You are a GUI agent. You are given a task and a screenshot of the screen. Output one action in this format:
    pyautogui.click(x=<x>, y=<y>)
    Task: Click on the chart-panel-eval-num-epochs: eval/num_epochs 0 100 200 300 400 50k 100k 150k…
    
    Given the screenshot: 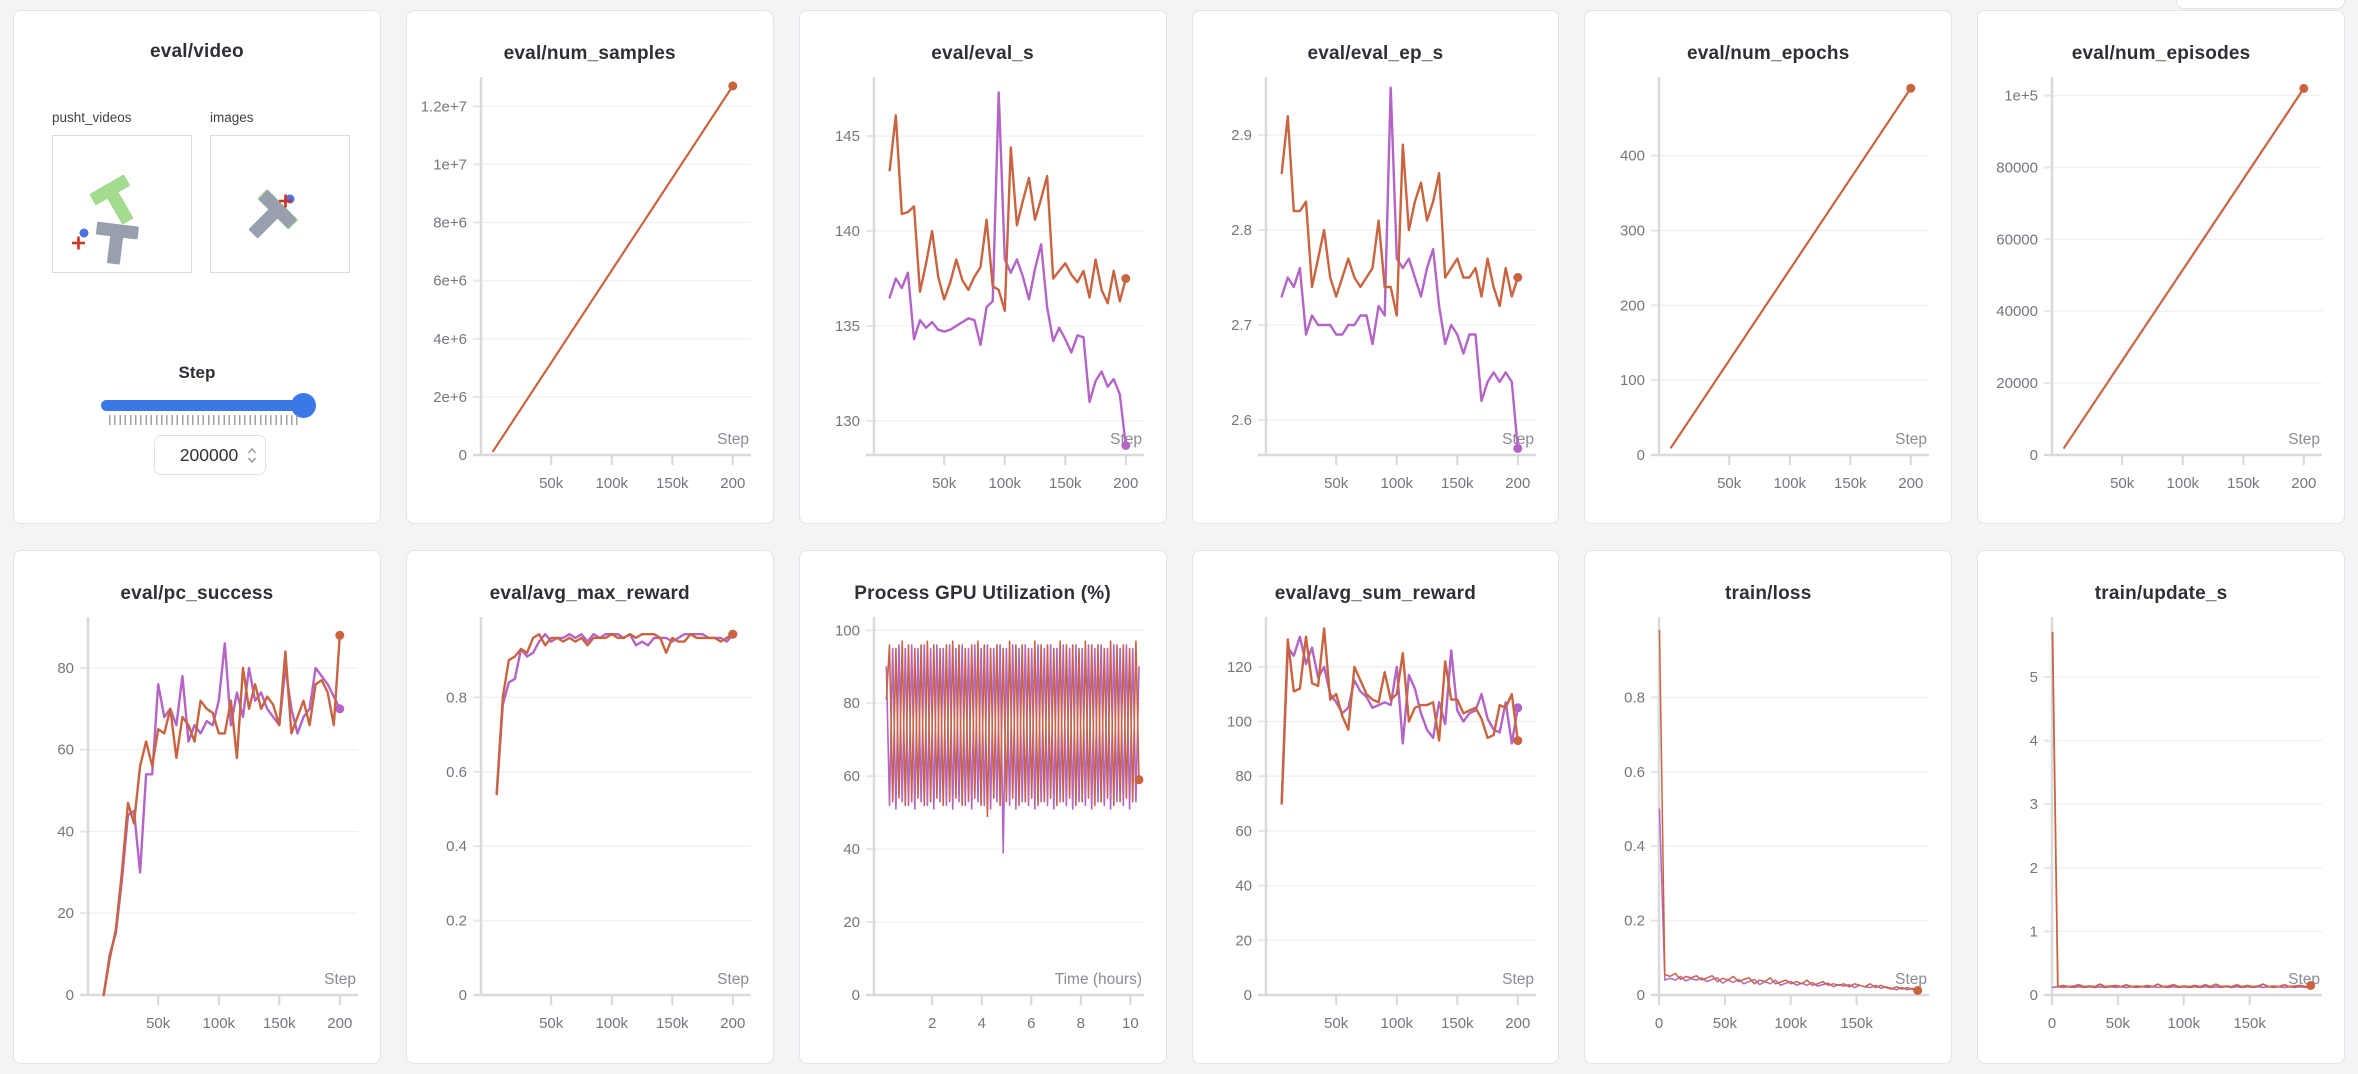 What is the action you would take?
    pyautogui.click(x=1768, y=267)
    